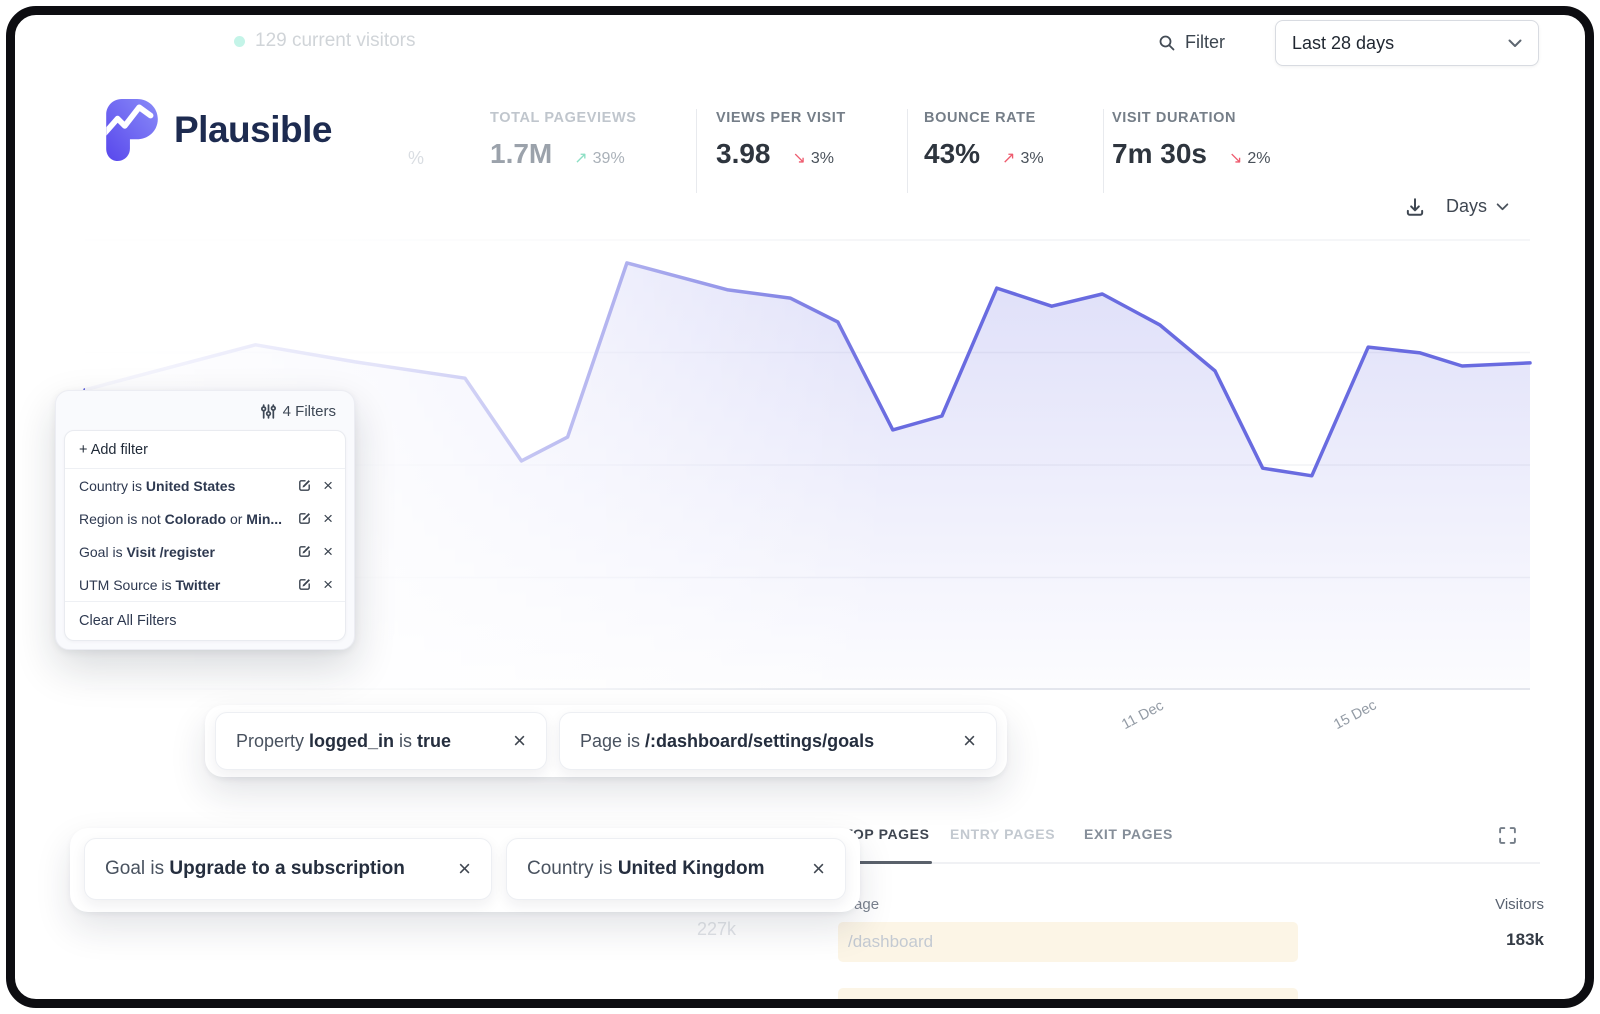  I want to click on filter-pill-property: Property logged_in is true ×, so click(381, 741).